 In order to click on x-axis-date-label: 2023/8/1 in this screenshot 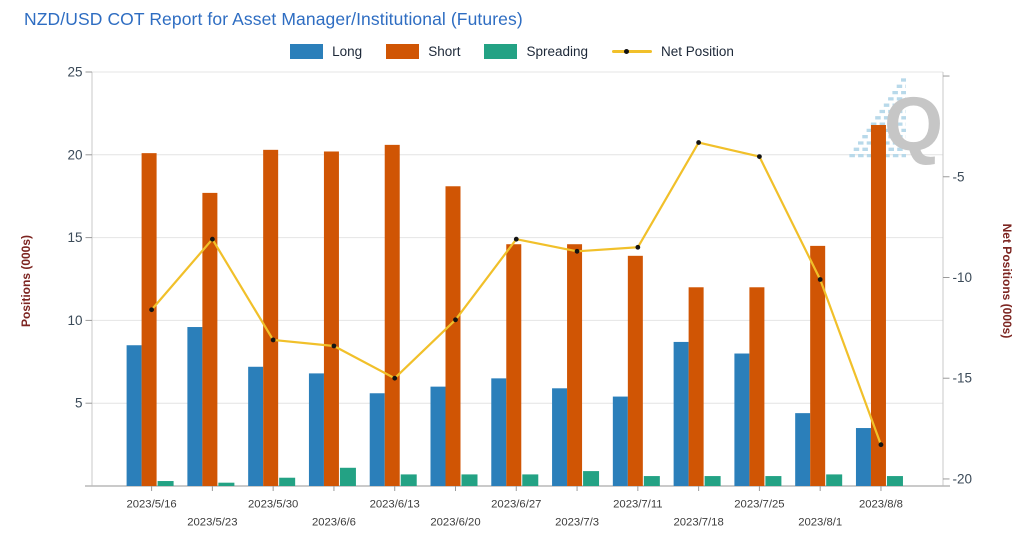, I will do `click(820, 523)`.